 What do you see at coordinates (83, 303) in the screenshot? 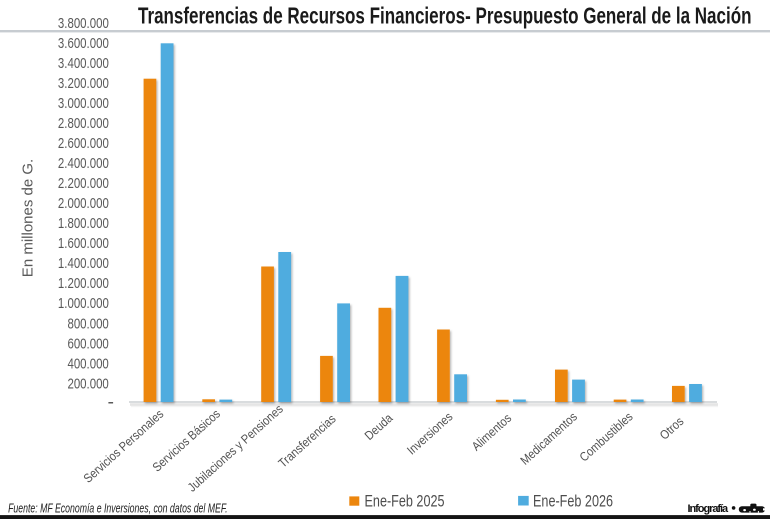
I see `svg-text: 1.000.000` at bounding box center [83, 303].